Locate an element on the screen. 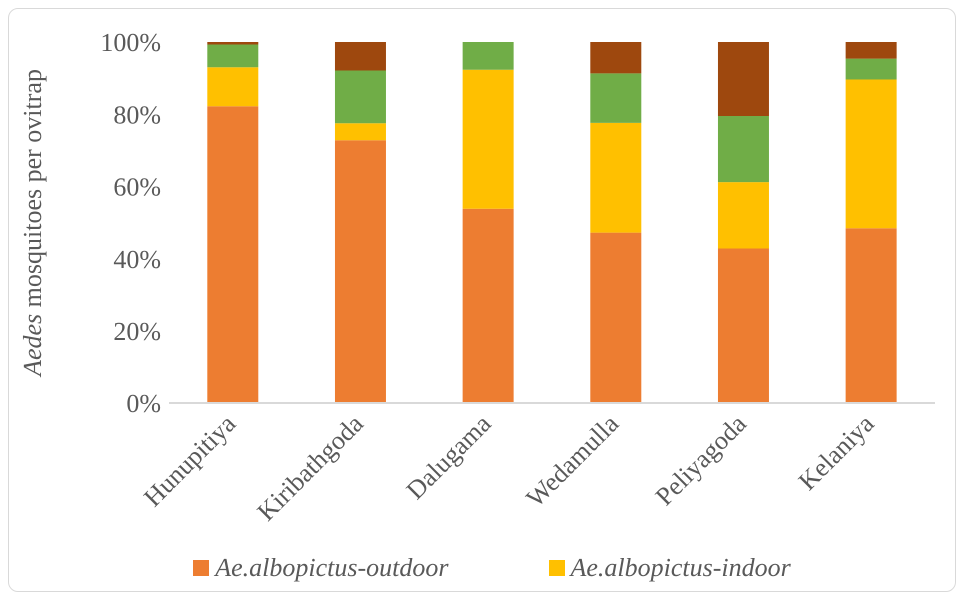 Image resolution: width=964 pixels, height=600 pixels. y-tick-label: 0% is located at coordinates (143, 403).